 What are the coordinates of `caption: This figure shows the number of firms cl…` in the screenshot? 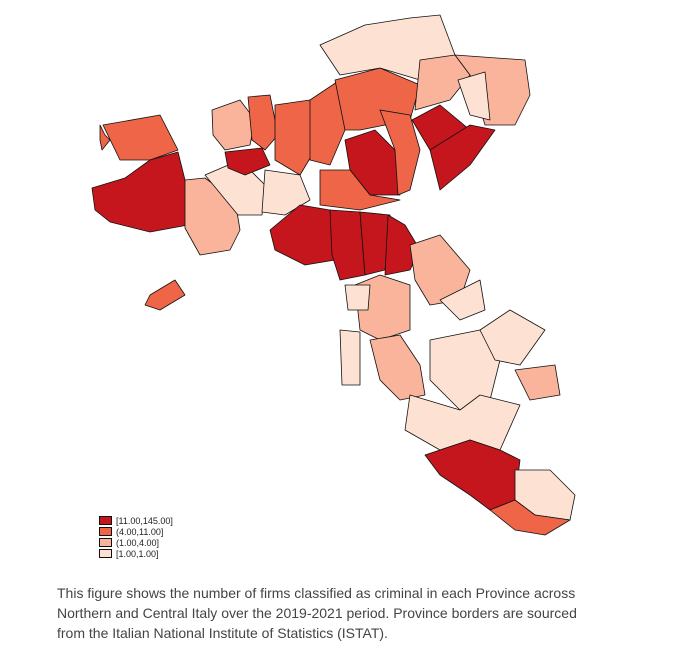 It's located at (317, 613).